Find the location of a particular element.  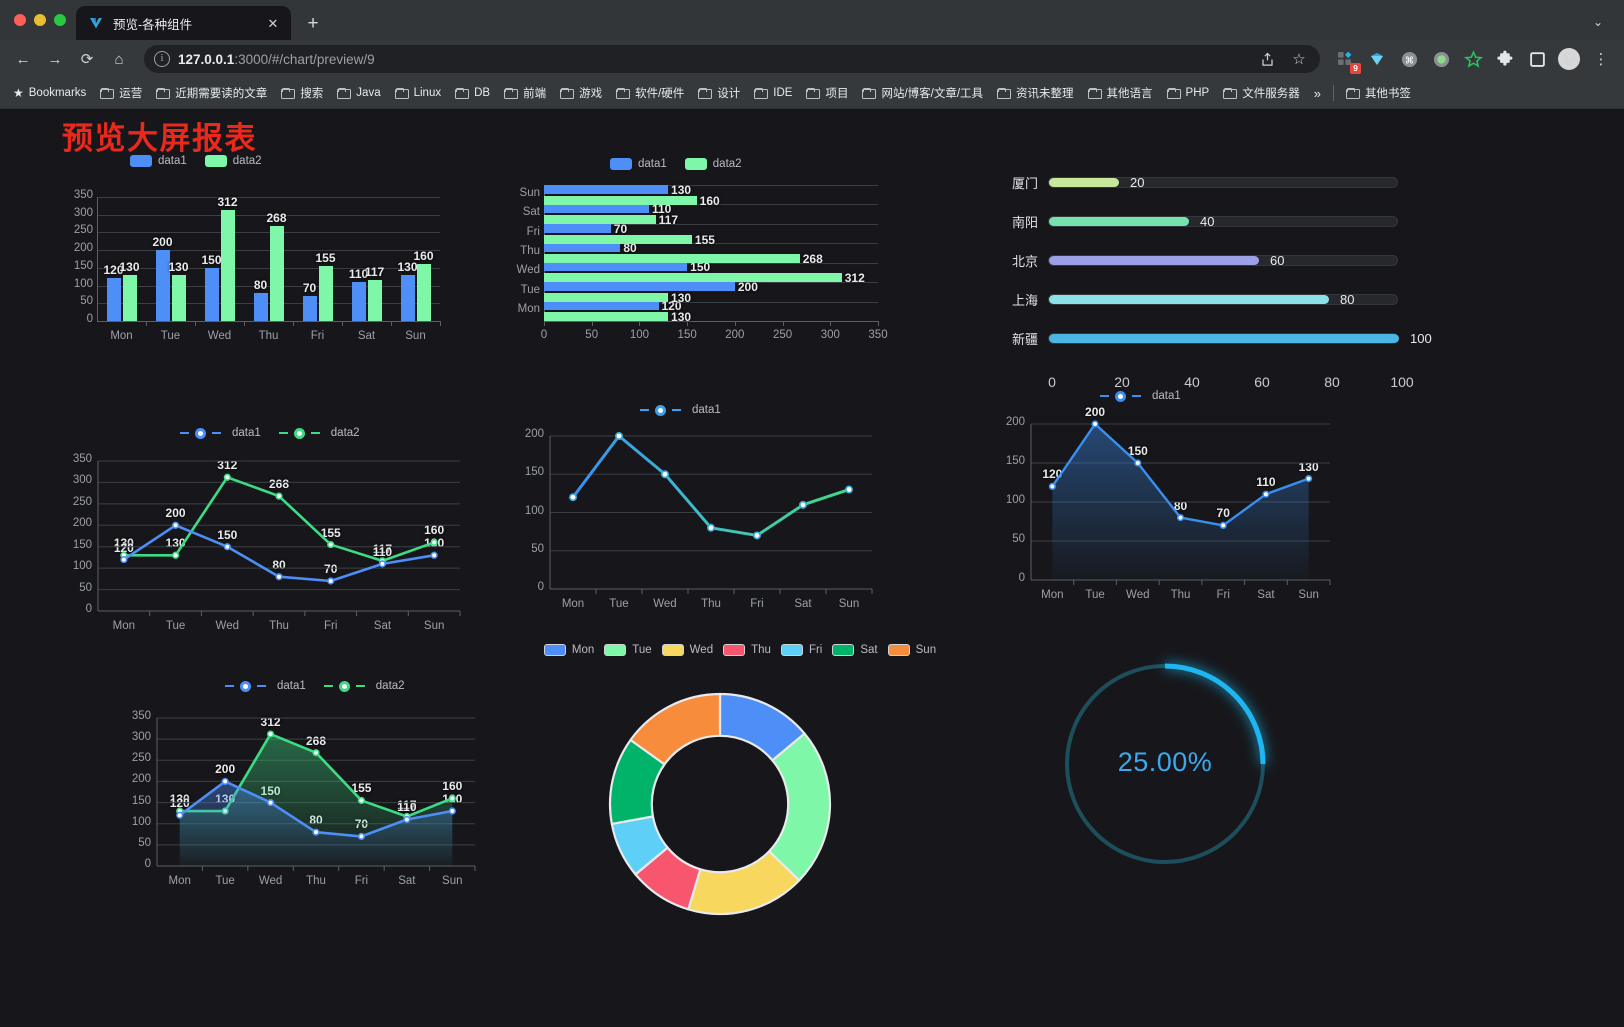

bookmark-folder: 游戏 is located at coordinates (581, 93).